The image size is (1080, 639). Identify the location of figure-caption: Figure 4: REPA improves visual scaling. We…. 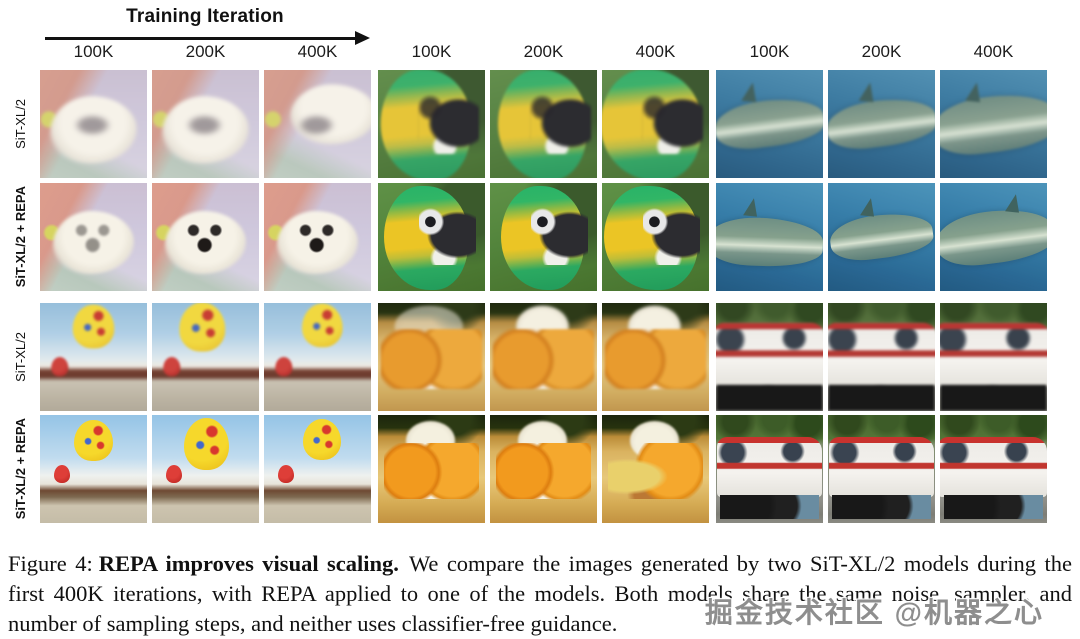
(540, 594).